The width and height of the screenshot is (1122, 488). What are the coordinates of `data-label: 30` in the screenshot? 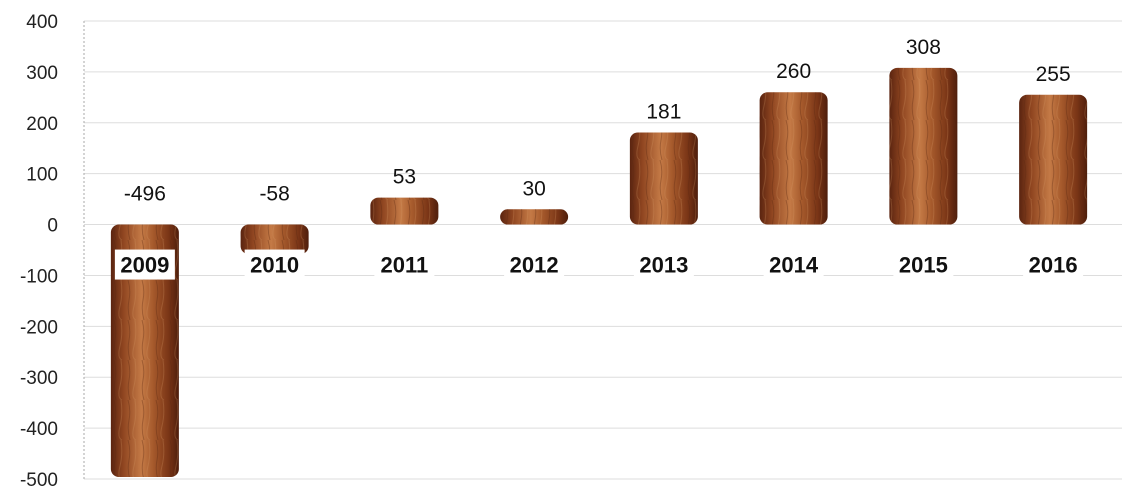 It's located at (533, 188).